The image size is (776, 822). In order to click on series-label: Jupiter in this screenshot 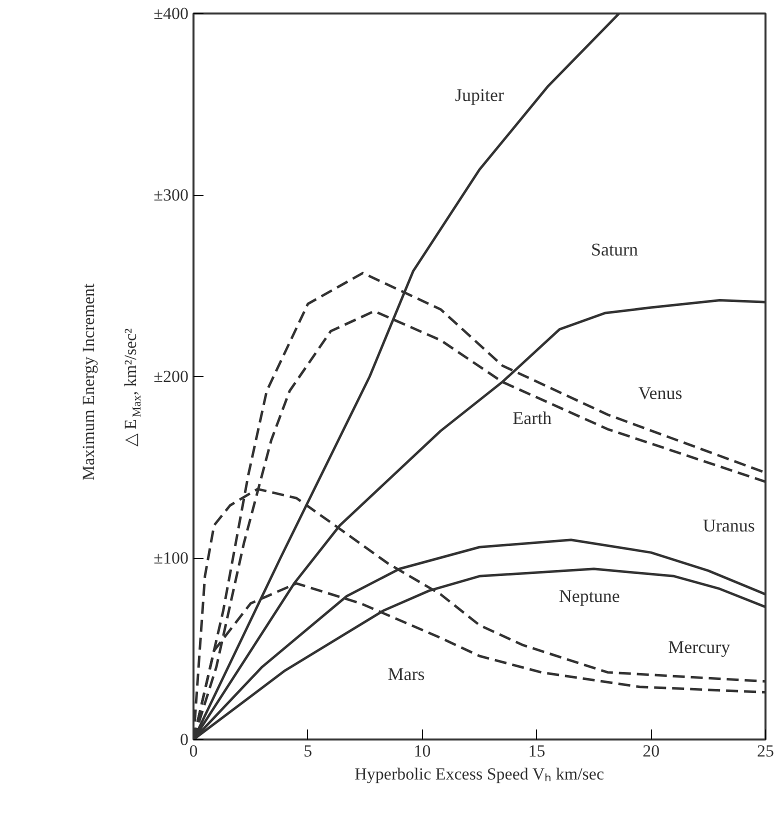, I will do `click(479, 95)`.